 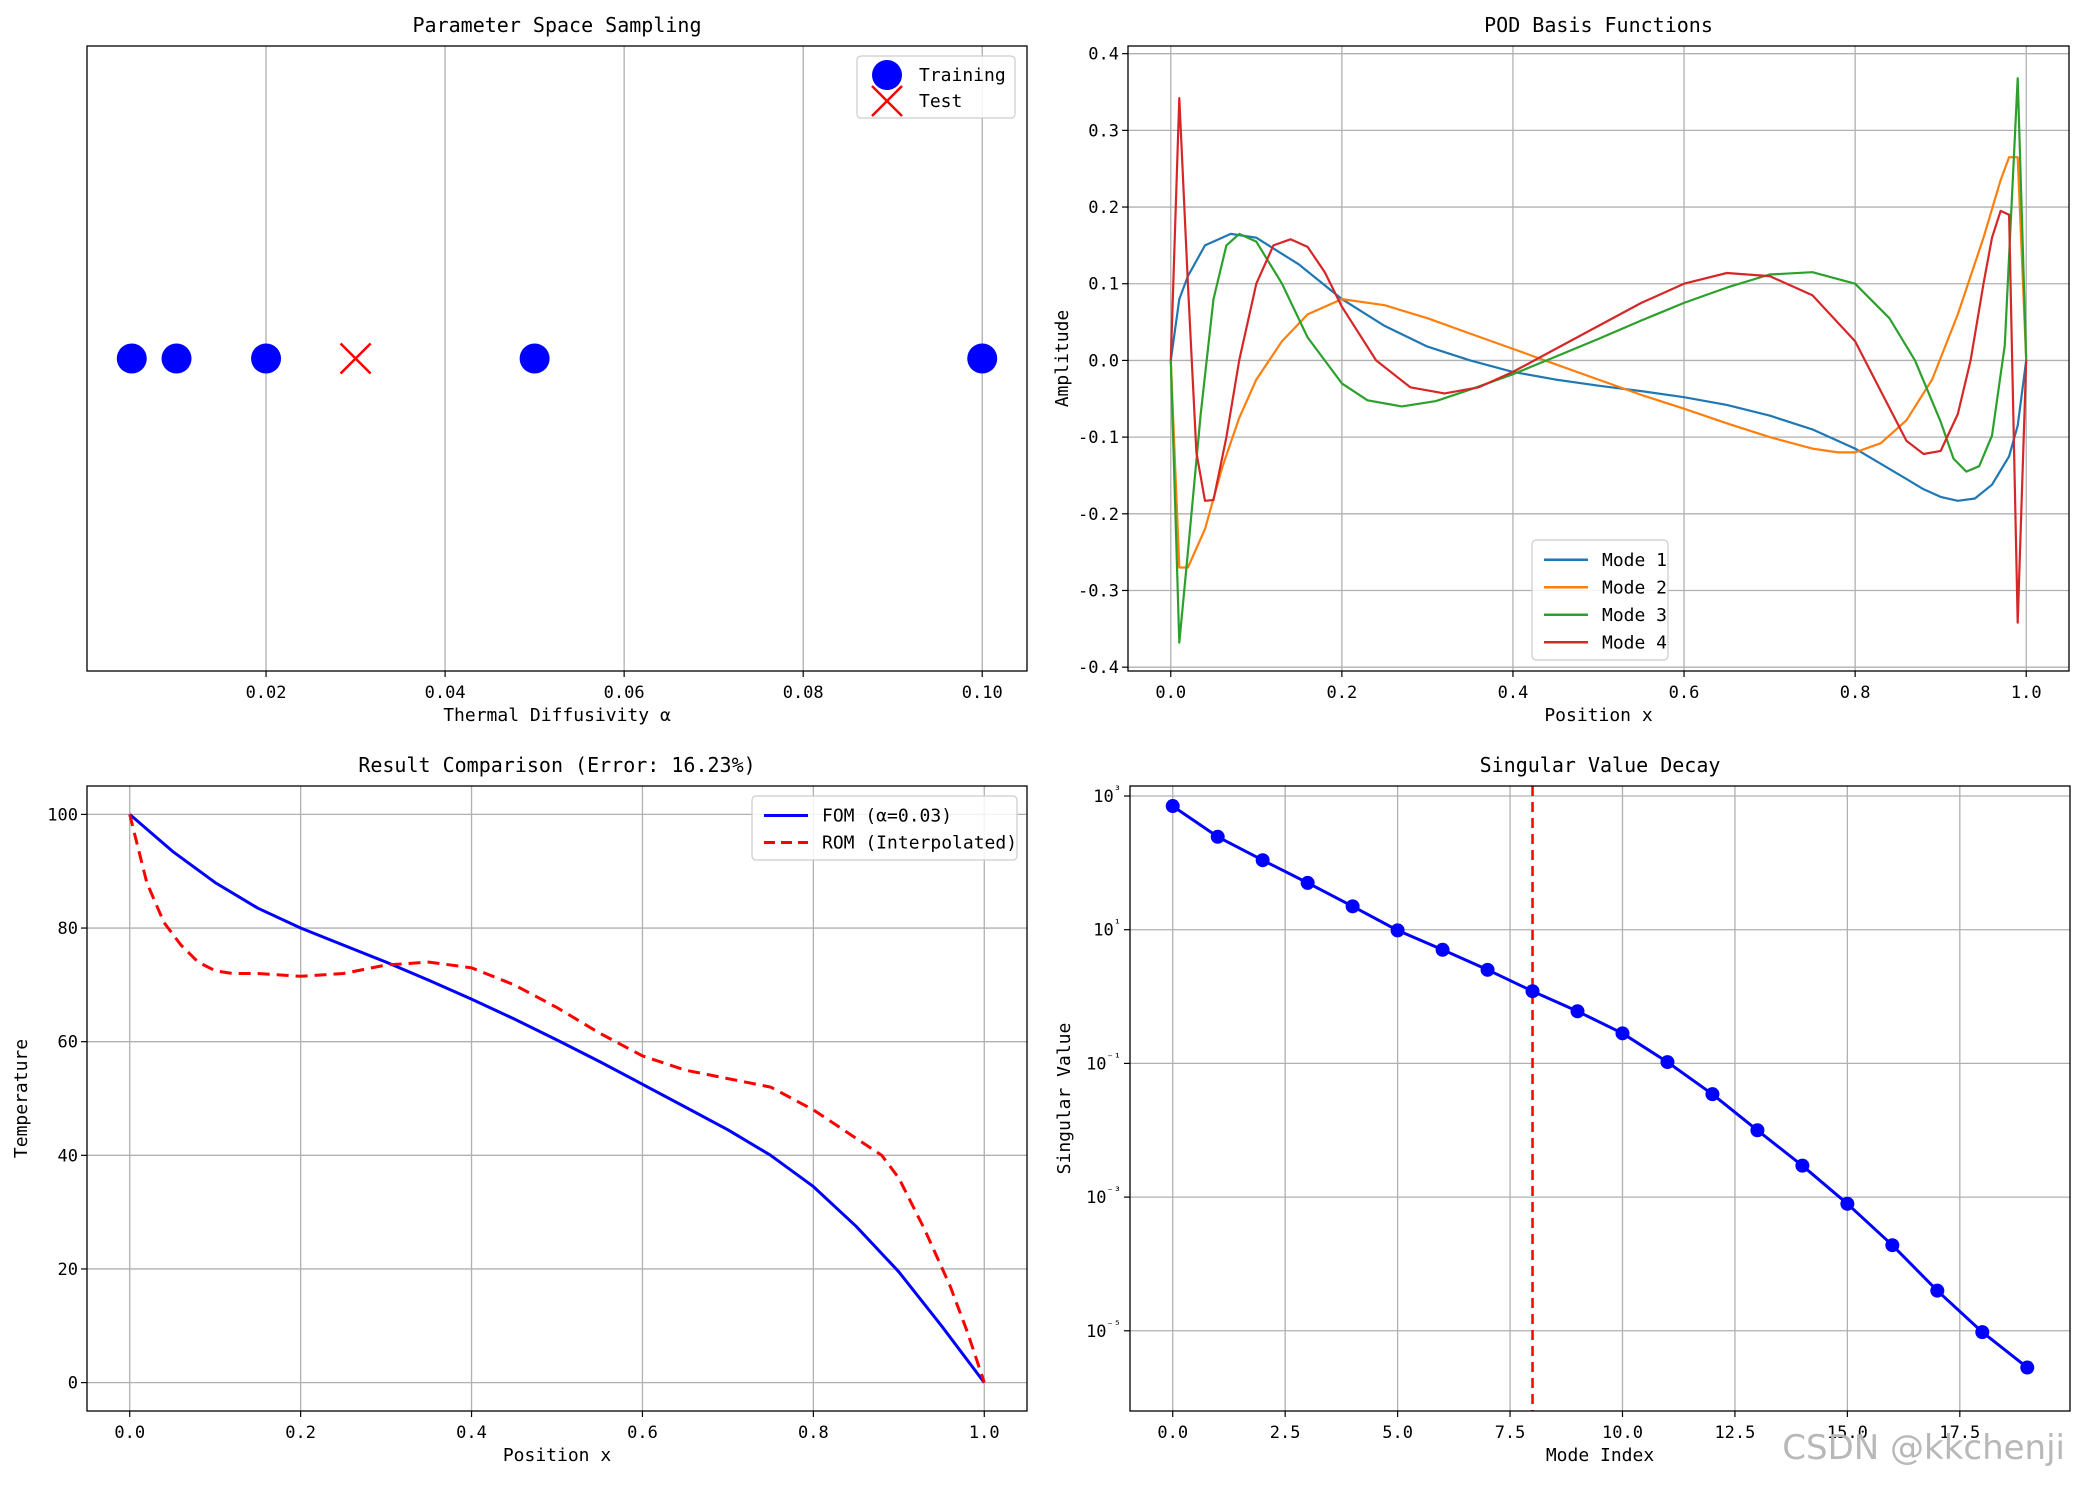 I want to click on x-tick-label: 10.0, so click(x=1622, y=1433).